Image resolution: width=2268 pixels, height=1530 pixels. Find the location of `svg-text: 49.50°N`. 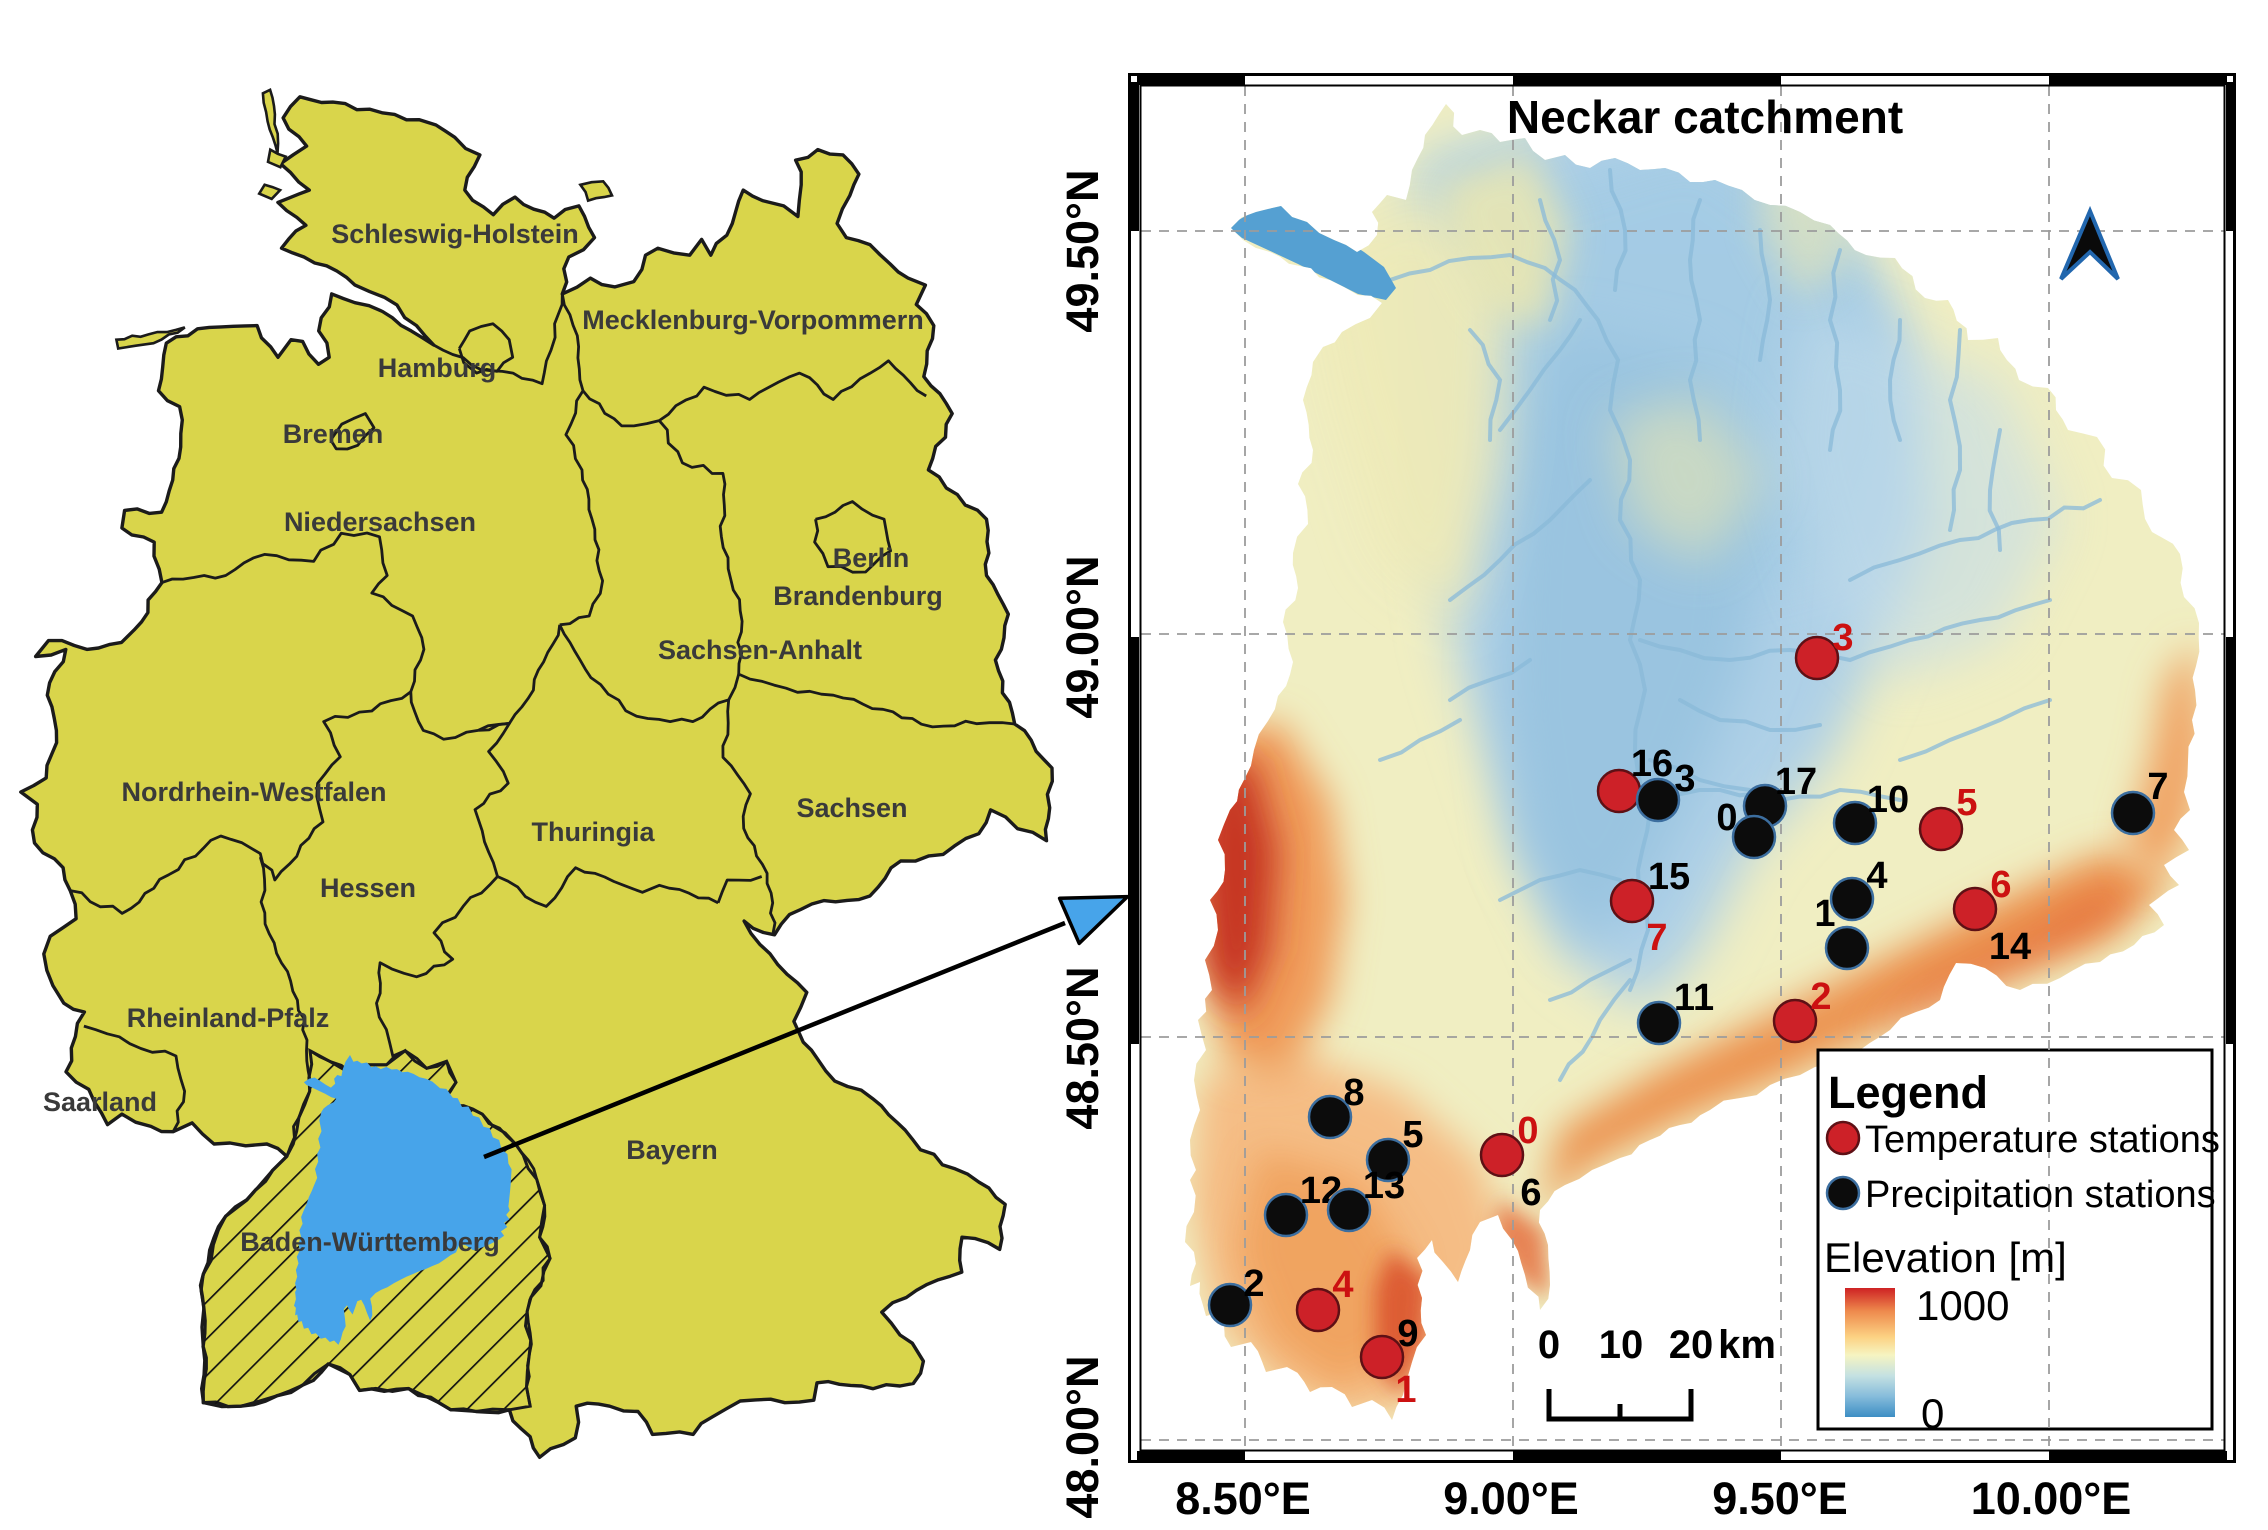

svg-text: 49.50°N is located at coordinates (1082, 250).